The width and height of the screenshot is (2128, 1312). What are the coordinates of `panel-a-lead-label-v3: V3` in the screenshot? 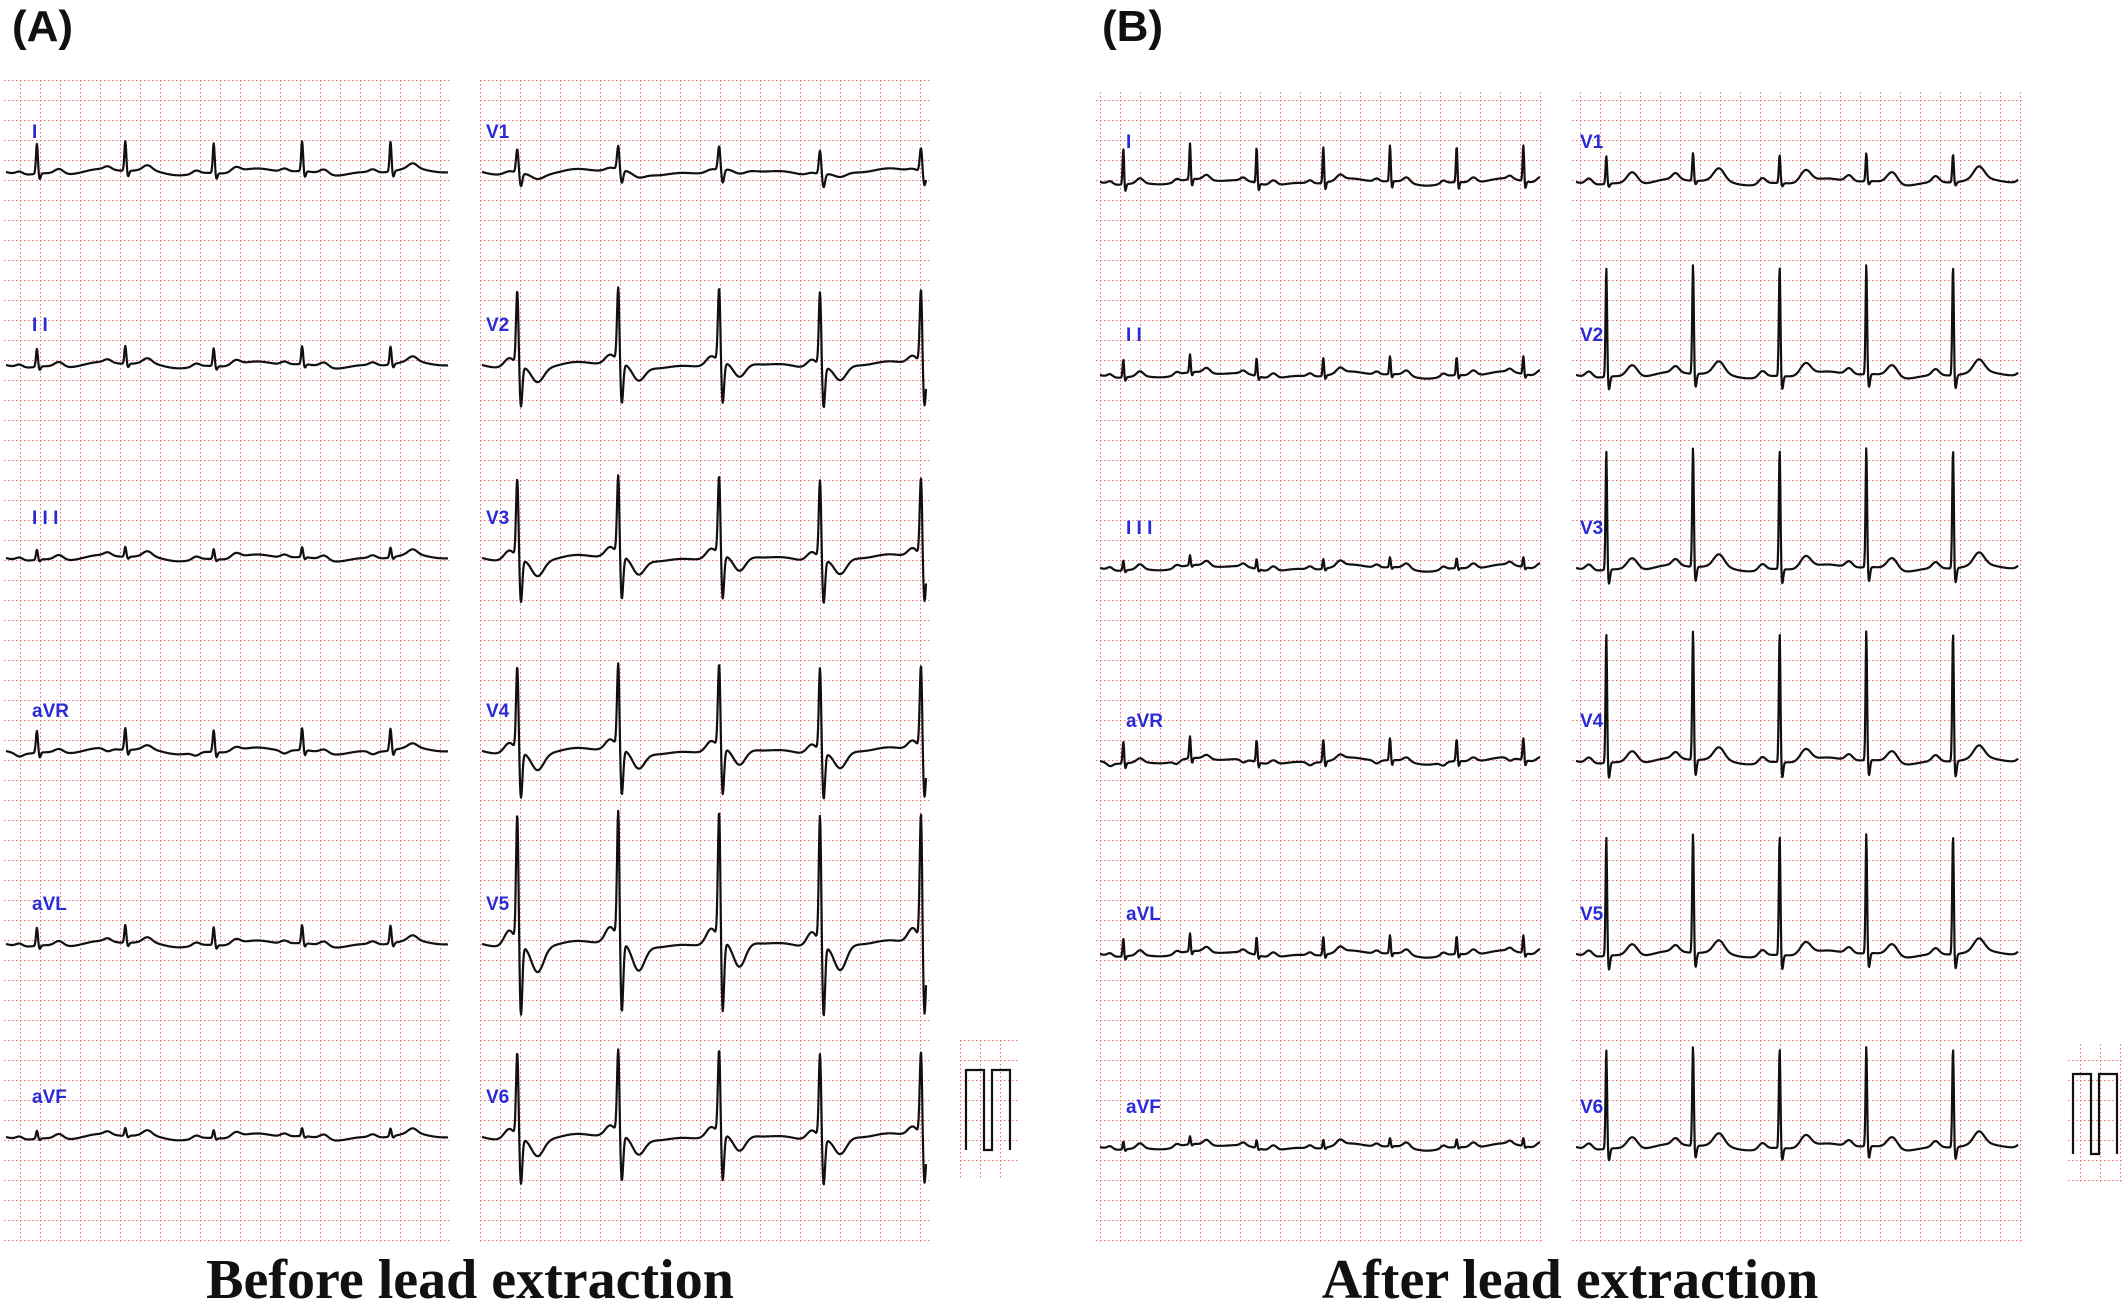 It's located at (497, 518).